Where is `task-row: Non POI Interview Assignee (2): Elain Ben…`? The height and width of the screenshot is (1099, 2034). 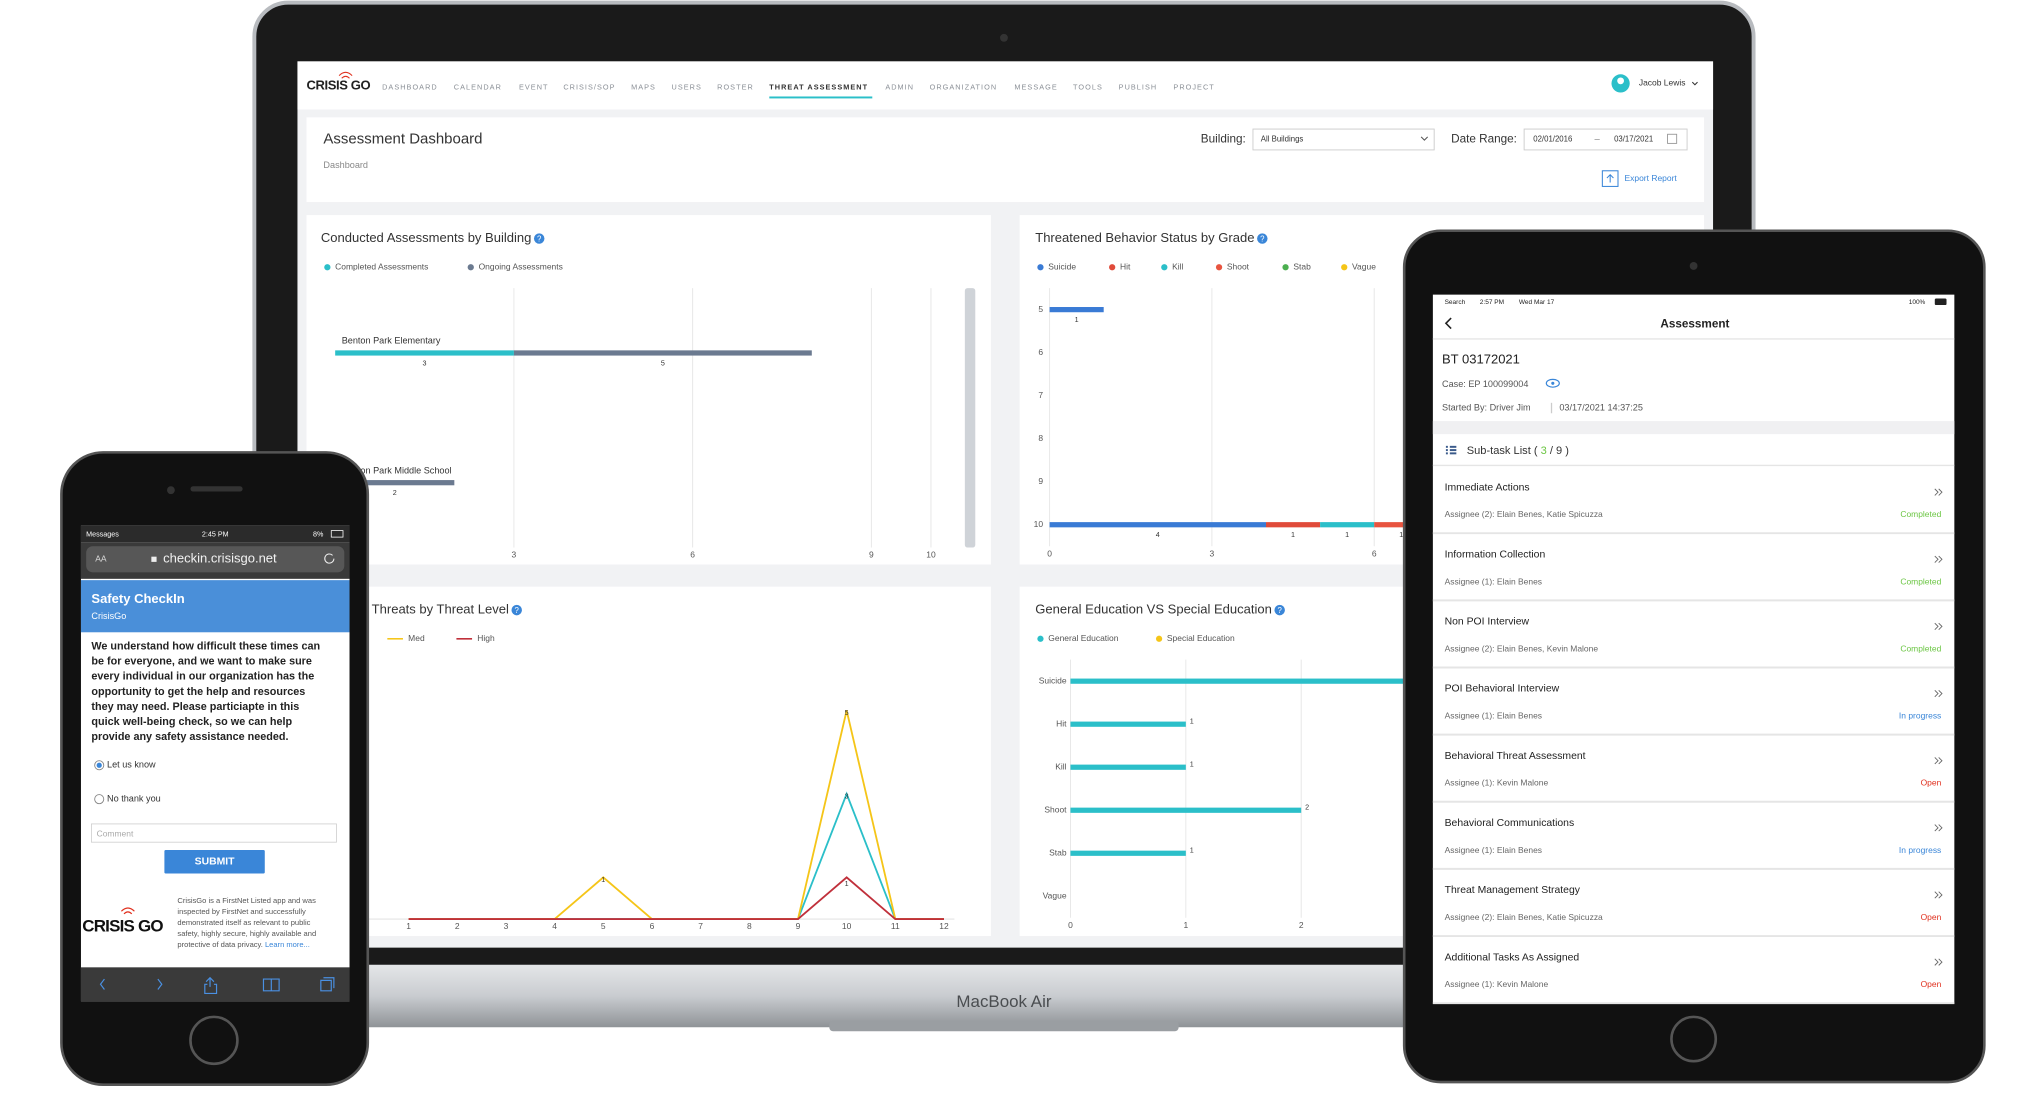 task-row: Non POI Interview Assignee (2): Elain Ben… is located at coordinates (1693, 643).